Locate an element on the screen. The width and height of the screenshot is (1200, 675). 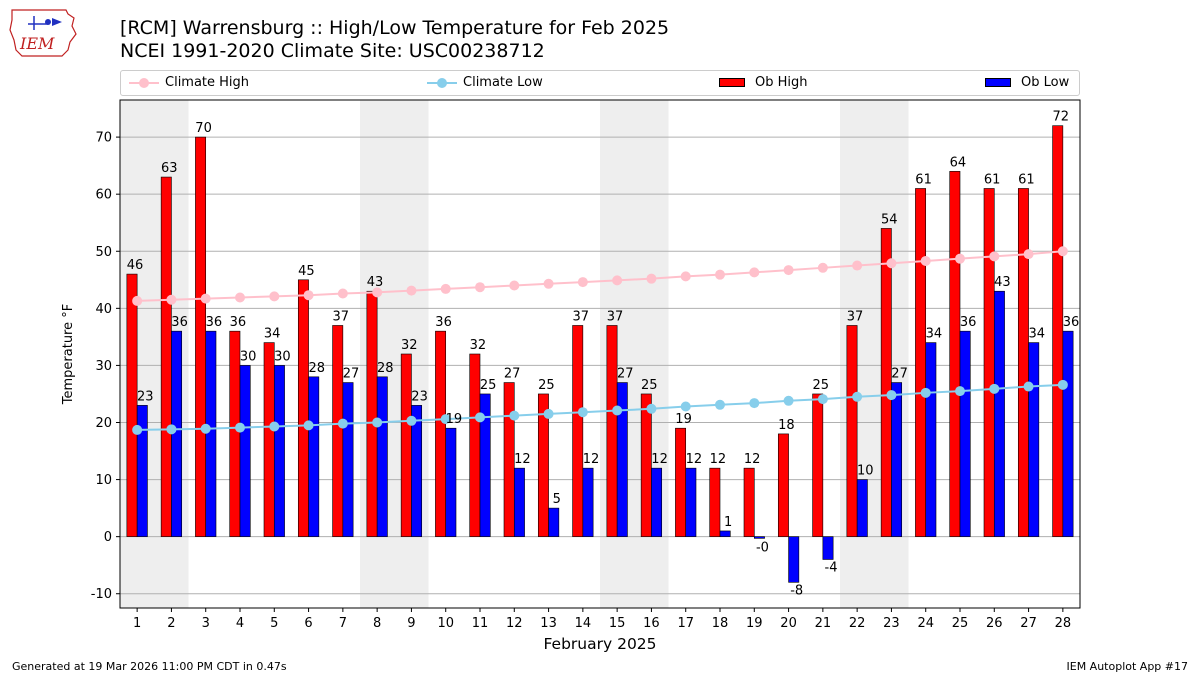
legend-label-ob-high: Ob High is located at coordinates (781, 82).